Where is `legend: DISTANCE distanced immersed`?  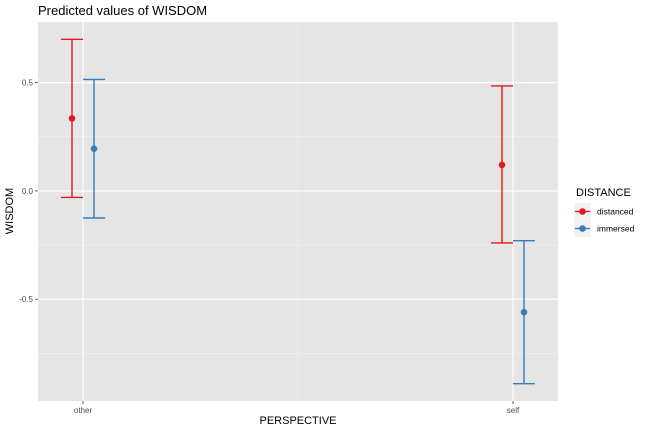 legend: DISTANCE distanced immersed is located at coordinates (604, 212).